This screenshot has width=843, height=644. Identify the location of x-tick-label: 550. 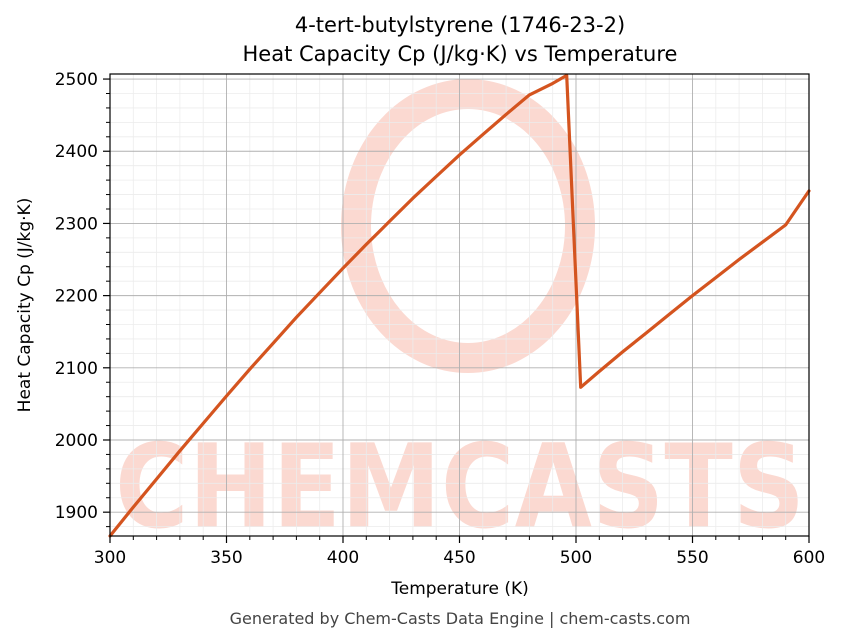
(692, 558).